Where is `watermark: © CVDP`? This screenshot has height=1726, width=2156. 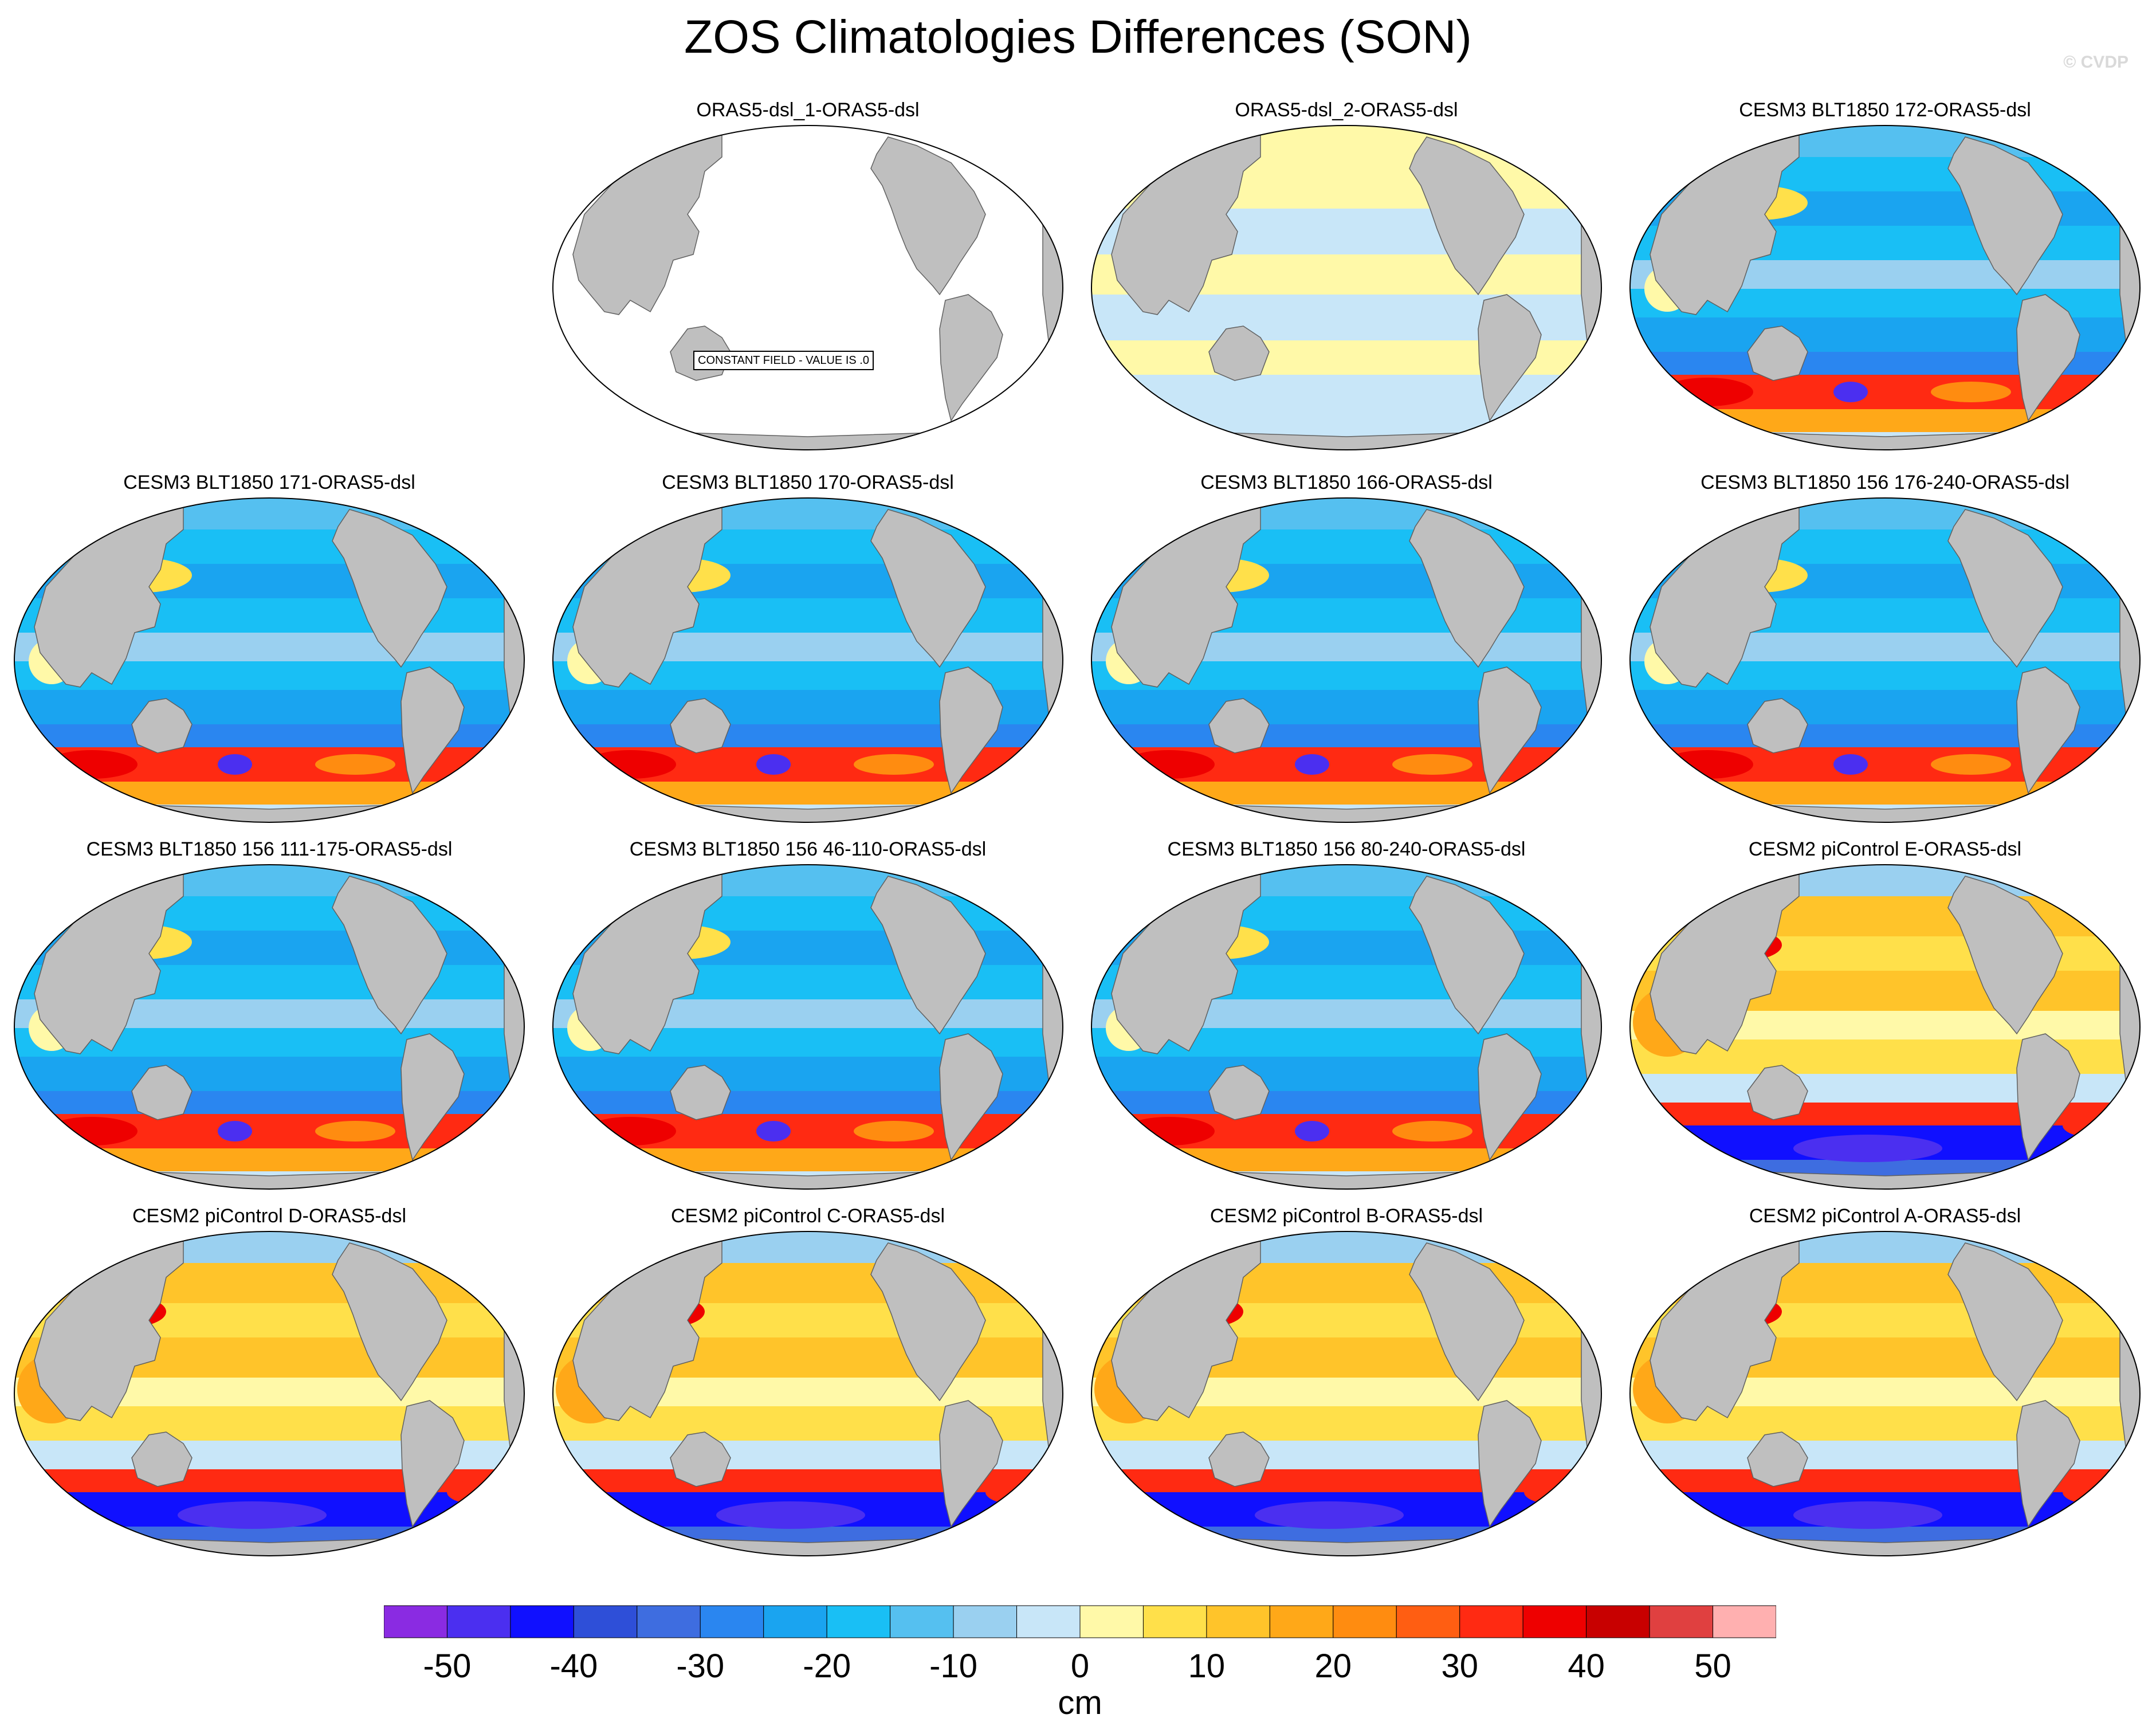 watermark: © CVDP is located at coordinates (2095, 62).